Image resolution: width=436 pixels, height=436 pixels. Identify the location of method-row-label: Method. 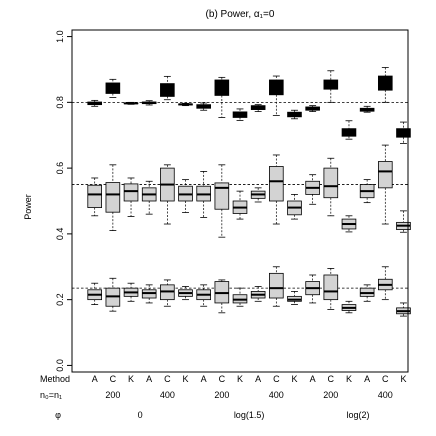
(55, 379).